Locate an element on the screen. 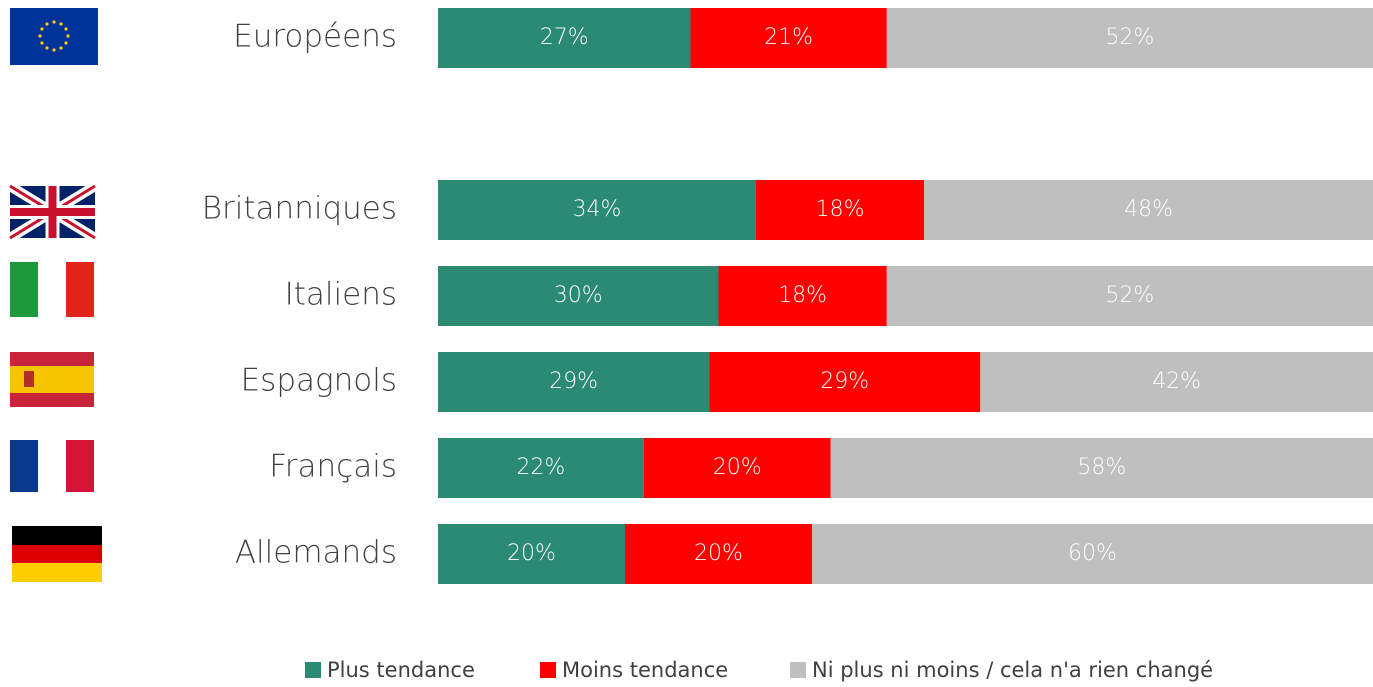 The height and width of the screenshot is (687, 1373). flag-it is located at coordinates (52, 289).